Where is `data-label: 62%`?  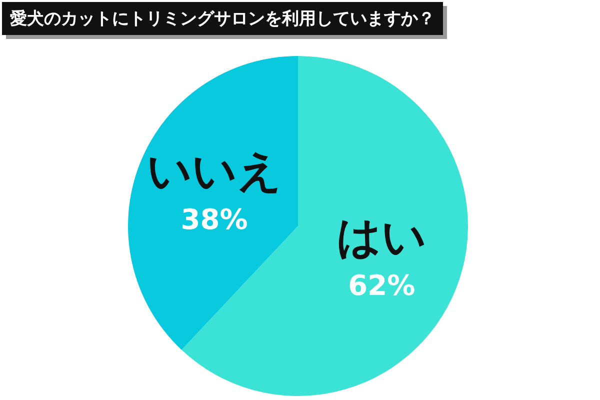
data-label: 62% is located at coordinates (382, 285).